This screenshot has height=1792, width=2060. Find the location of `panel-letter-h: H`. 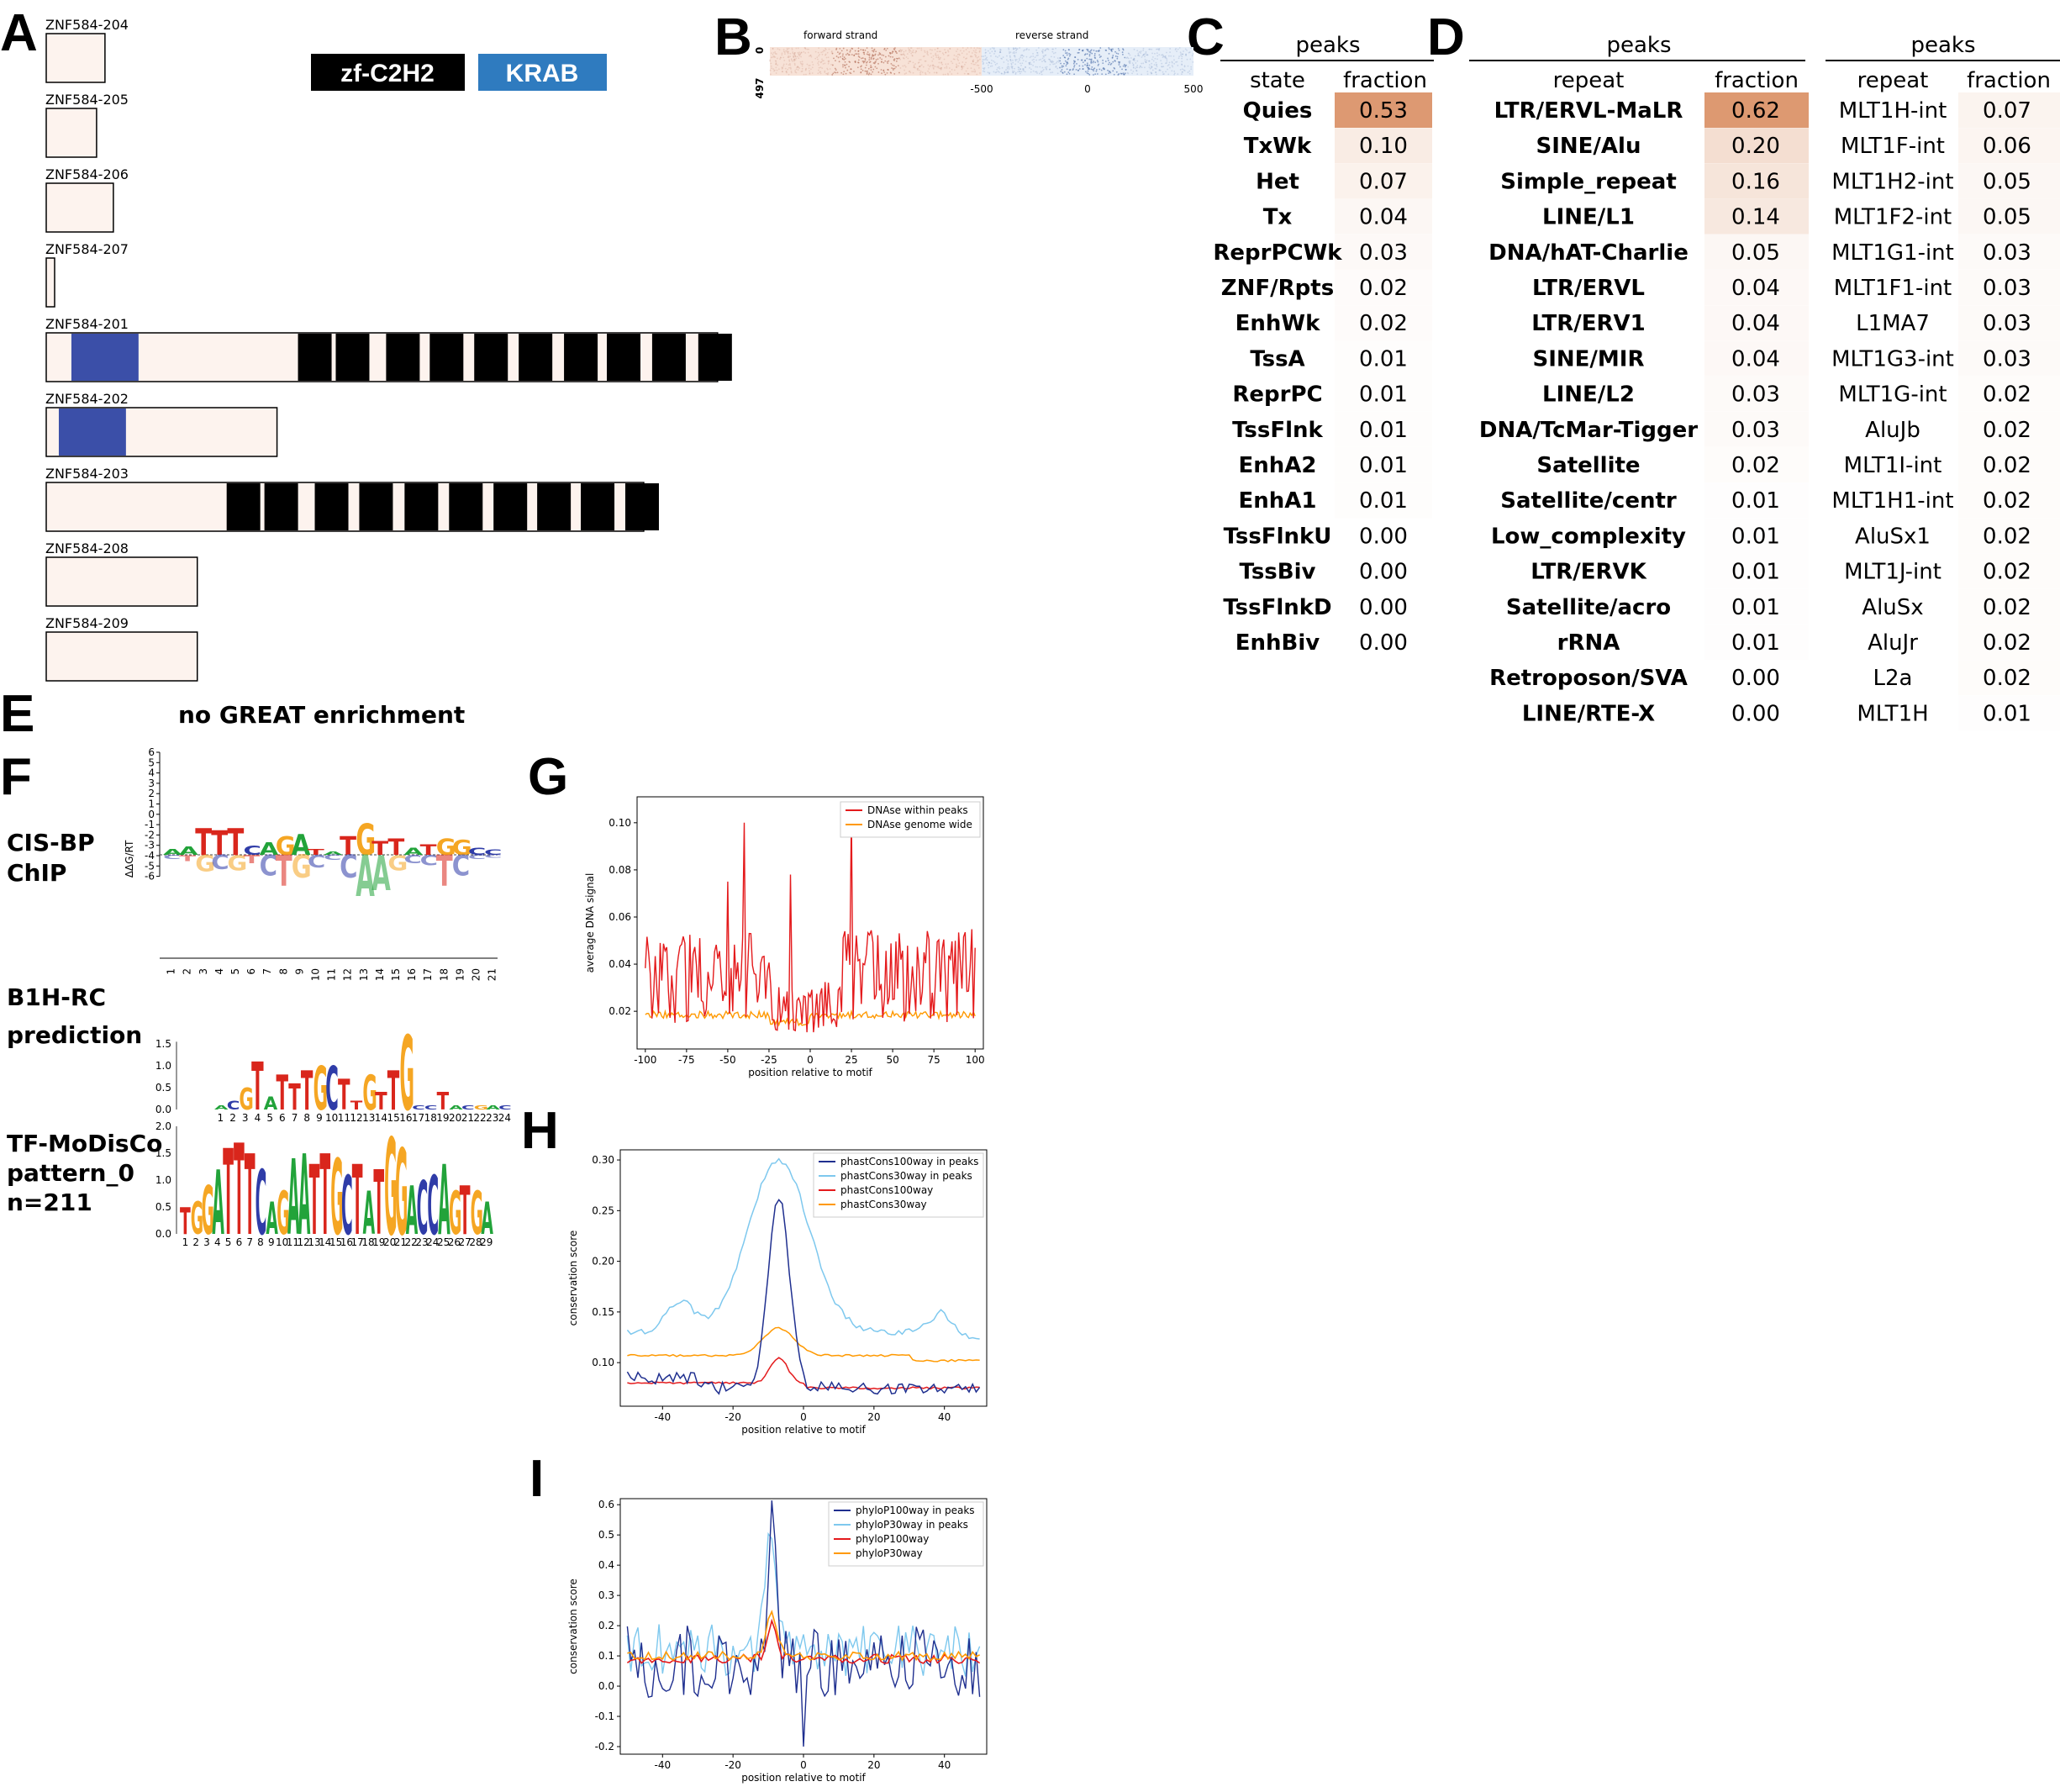

panel-letter-h: H is located at coordinates (540, 1131).